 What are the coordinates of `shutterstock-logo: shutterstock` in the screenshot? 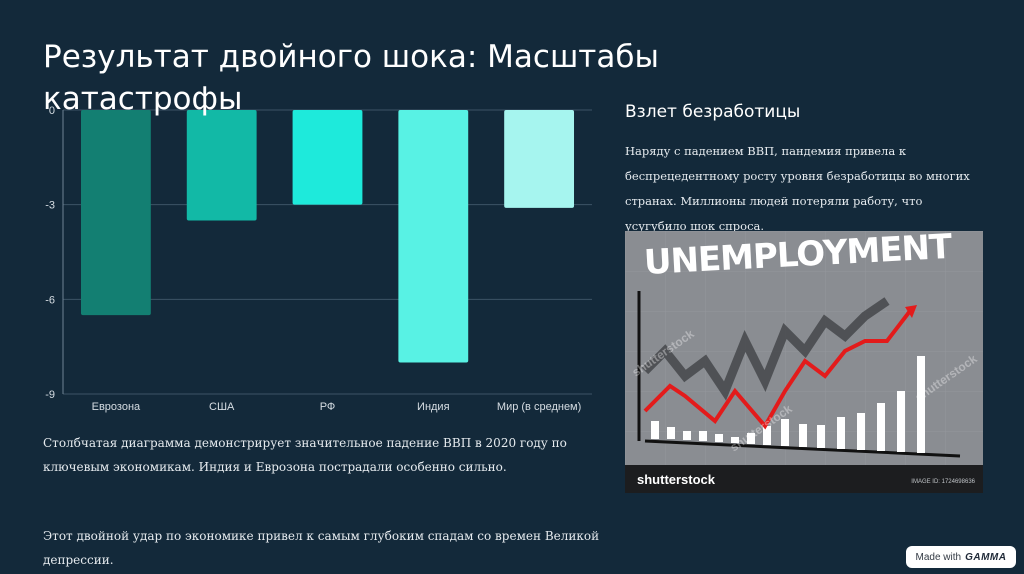 It's located at (676, 479).